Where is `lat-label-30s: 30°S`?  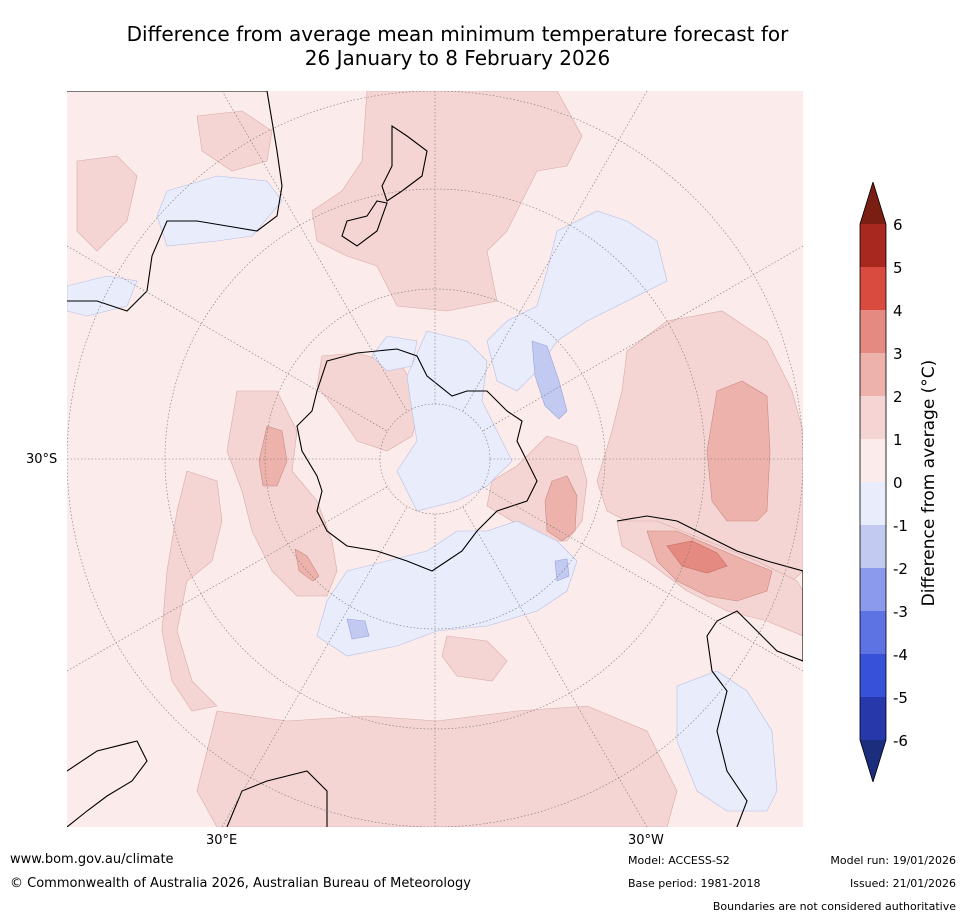
lat-label-30s: 30°S is located at coordinates (42, 459).